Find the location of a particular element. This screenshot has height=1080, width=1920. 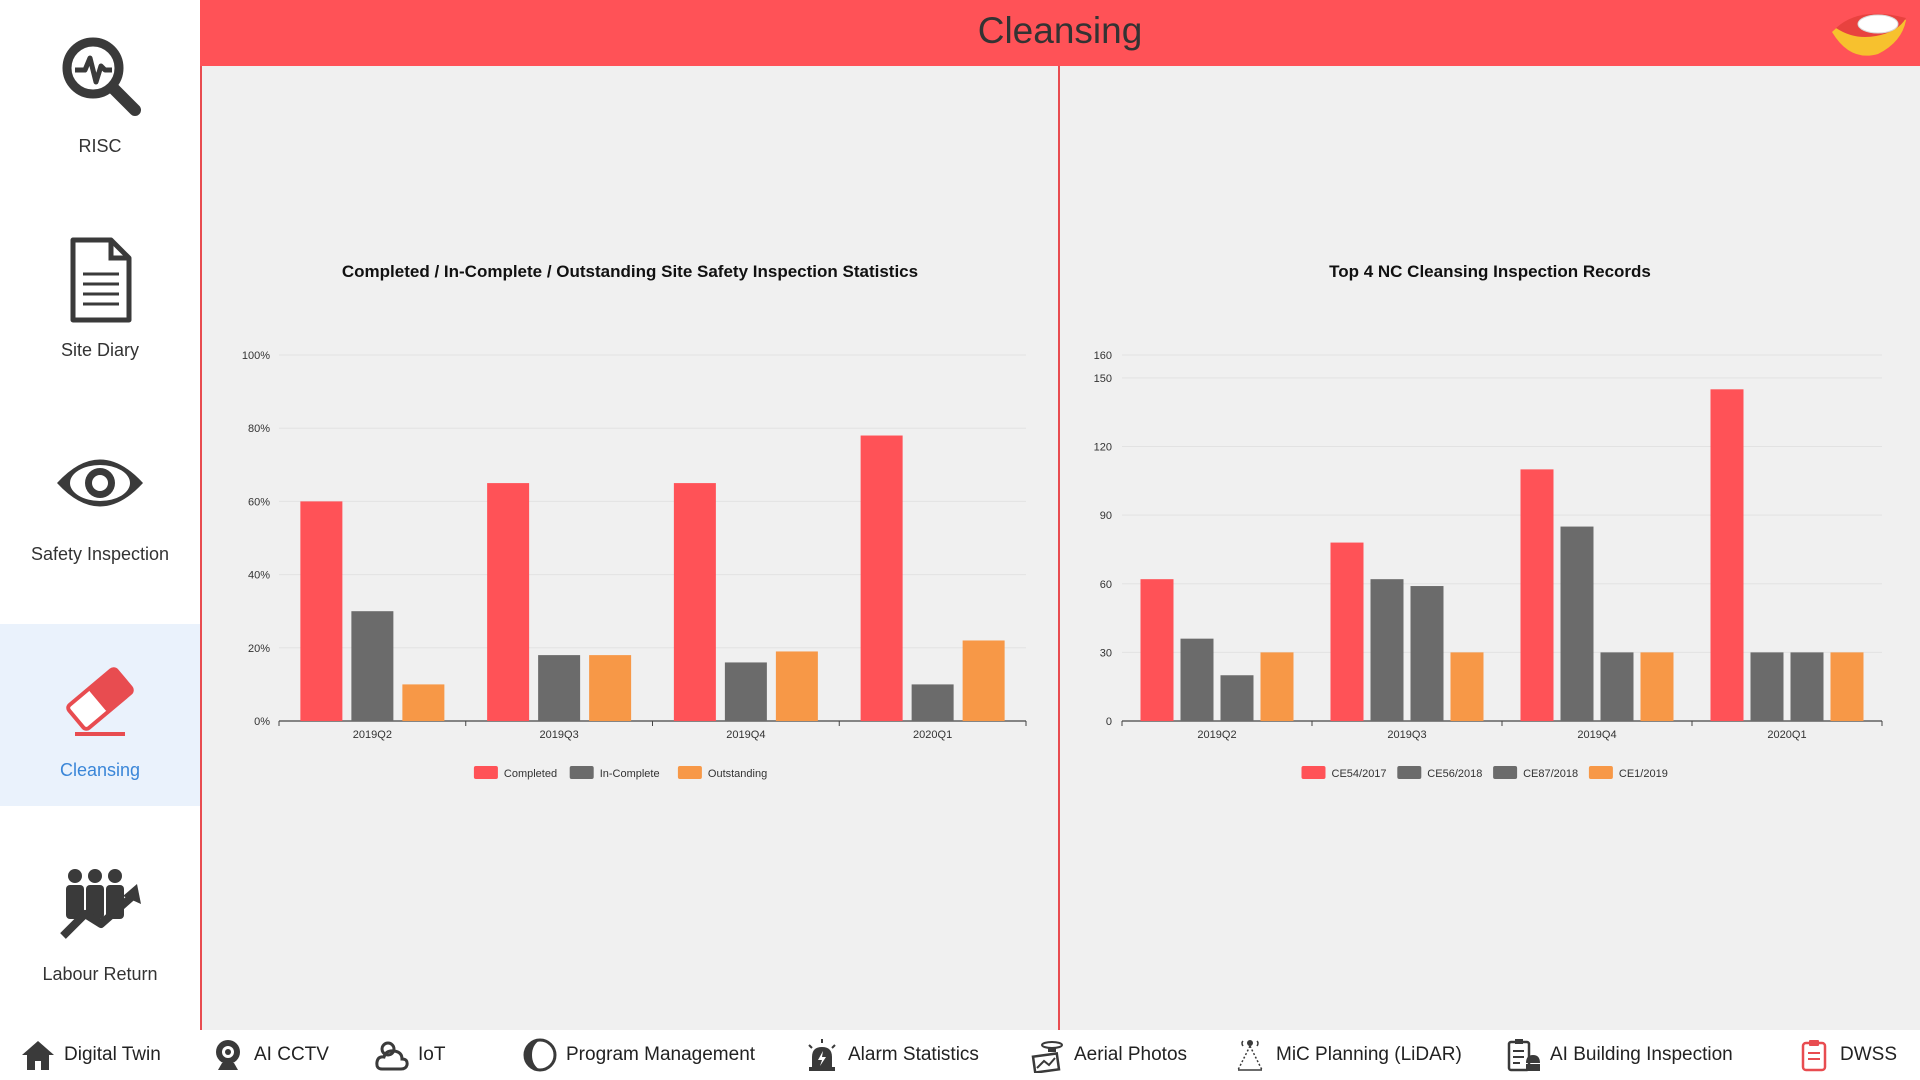

lidar-icon is located at coordinates (1250, 1055).